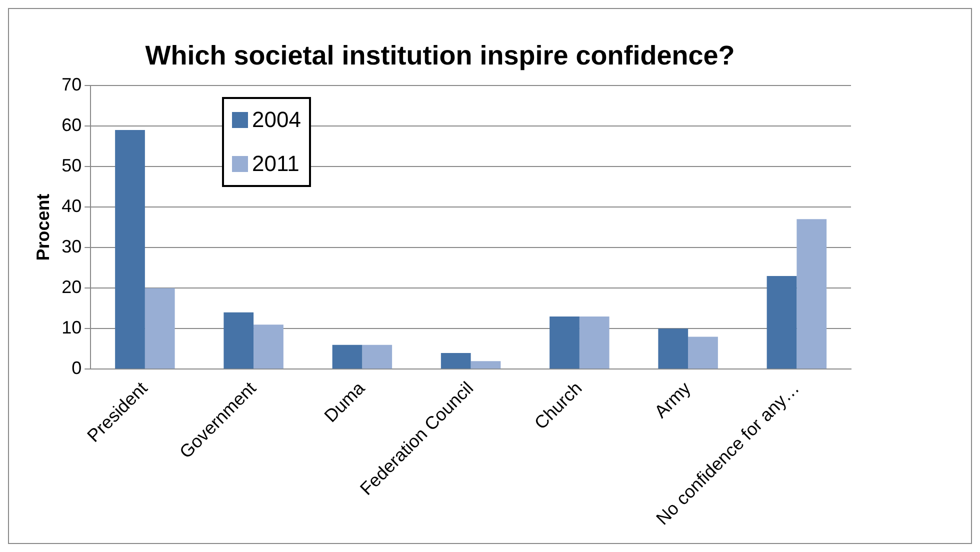 Image resolution: width=980 pixels, height=552 pixels. I want to click on y-tick-label: 40, so click(72, 206).